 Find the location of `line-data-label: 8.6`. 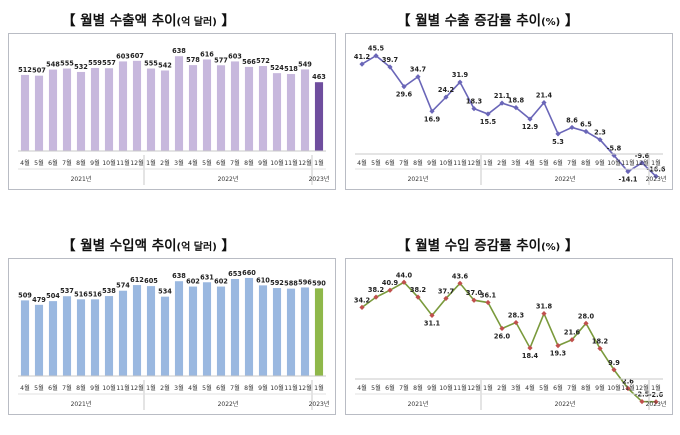

line-data-label: 8.6 is located at coordinates (572, 120).